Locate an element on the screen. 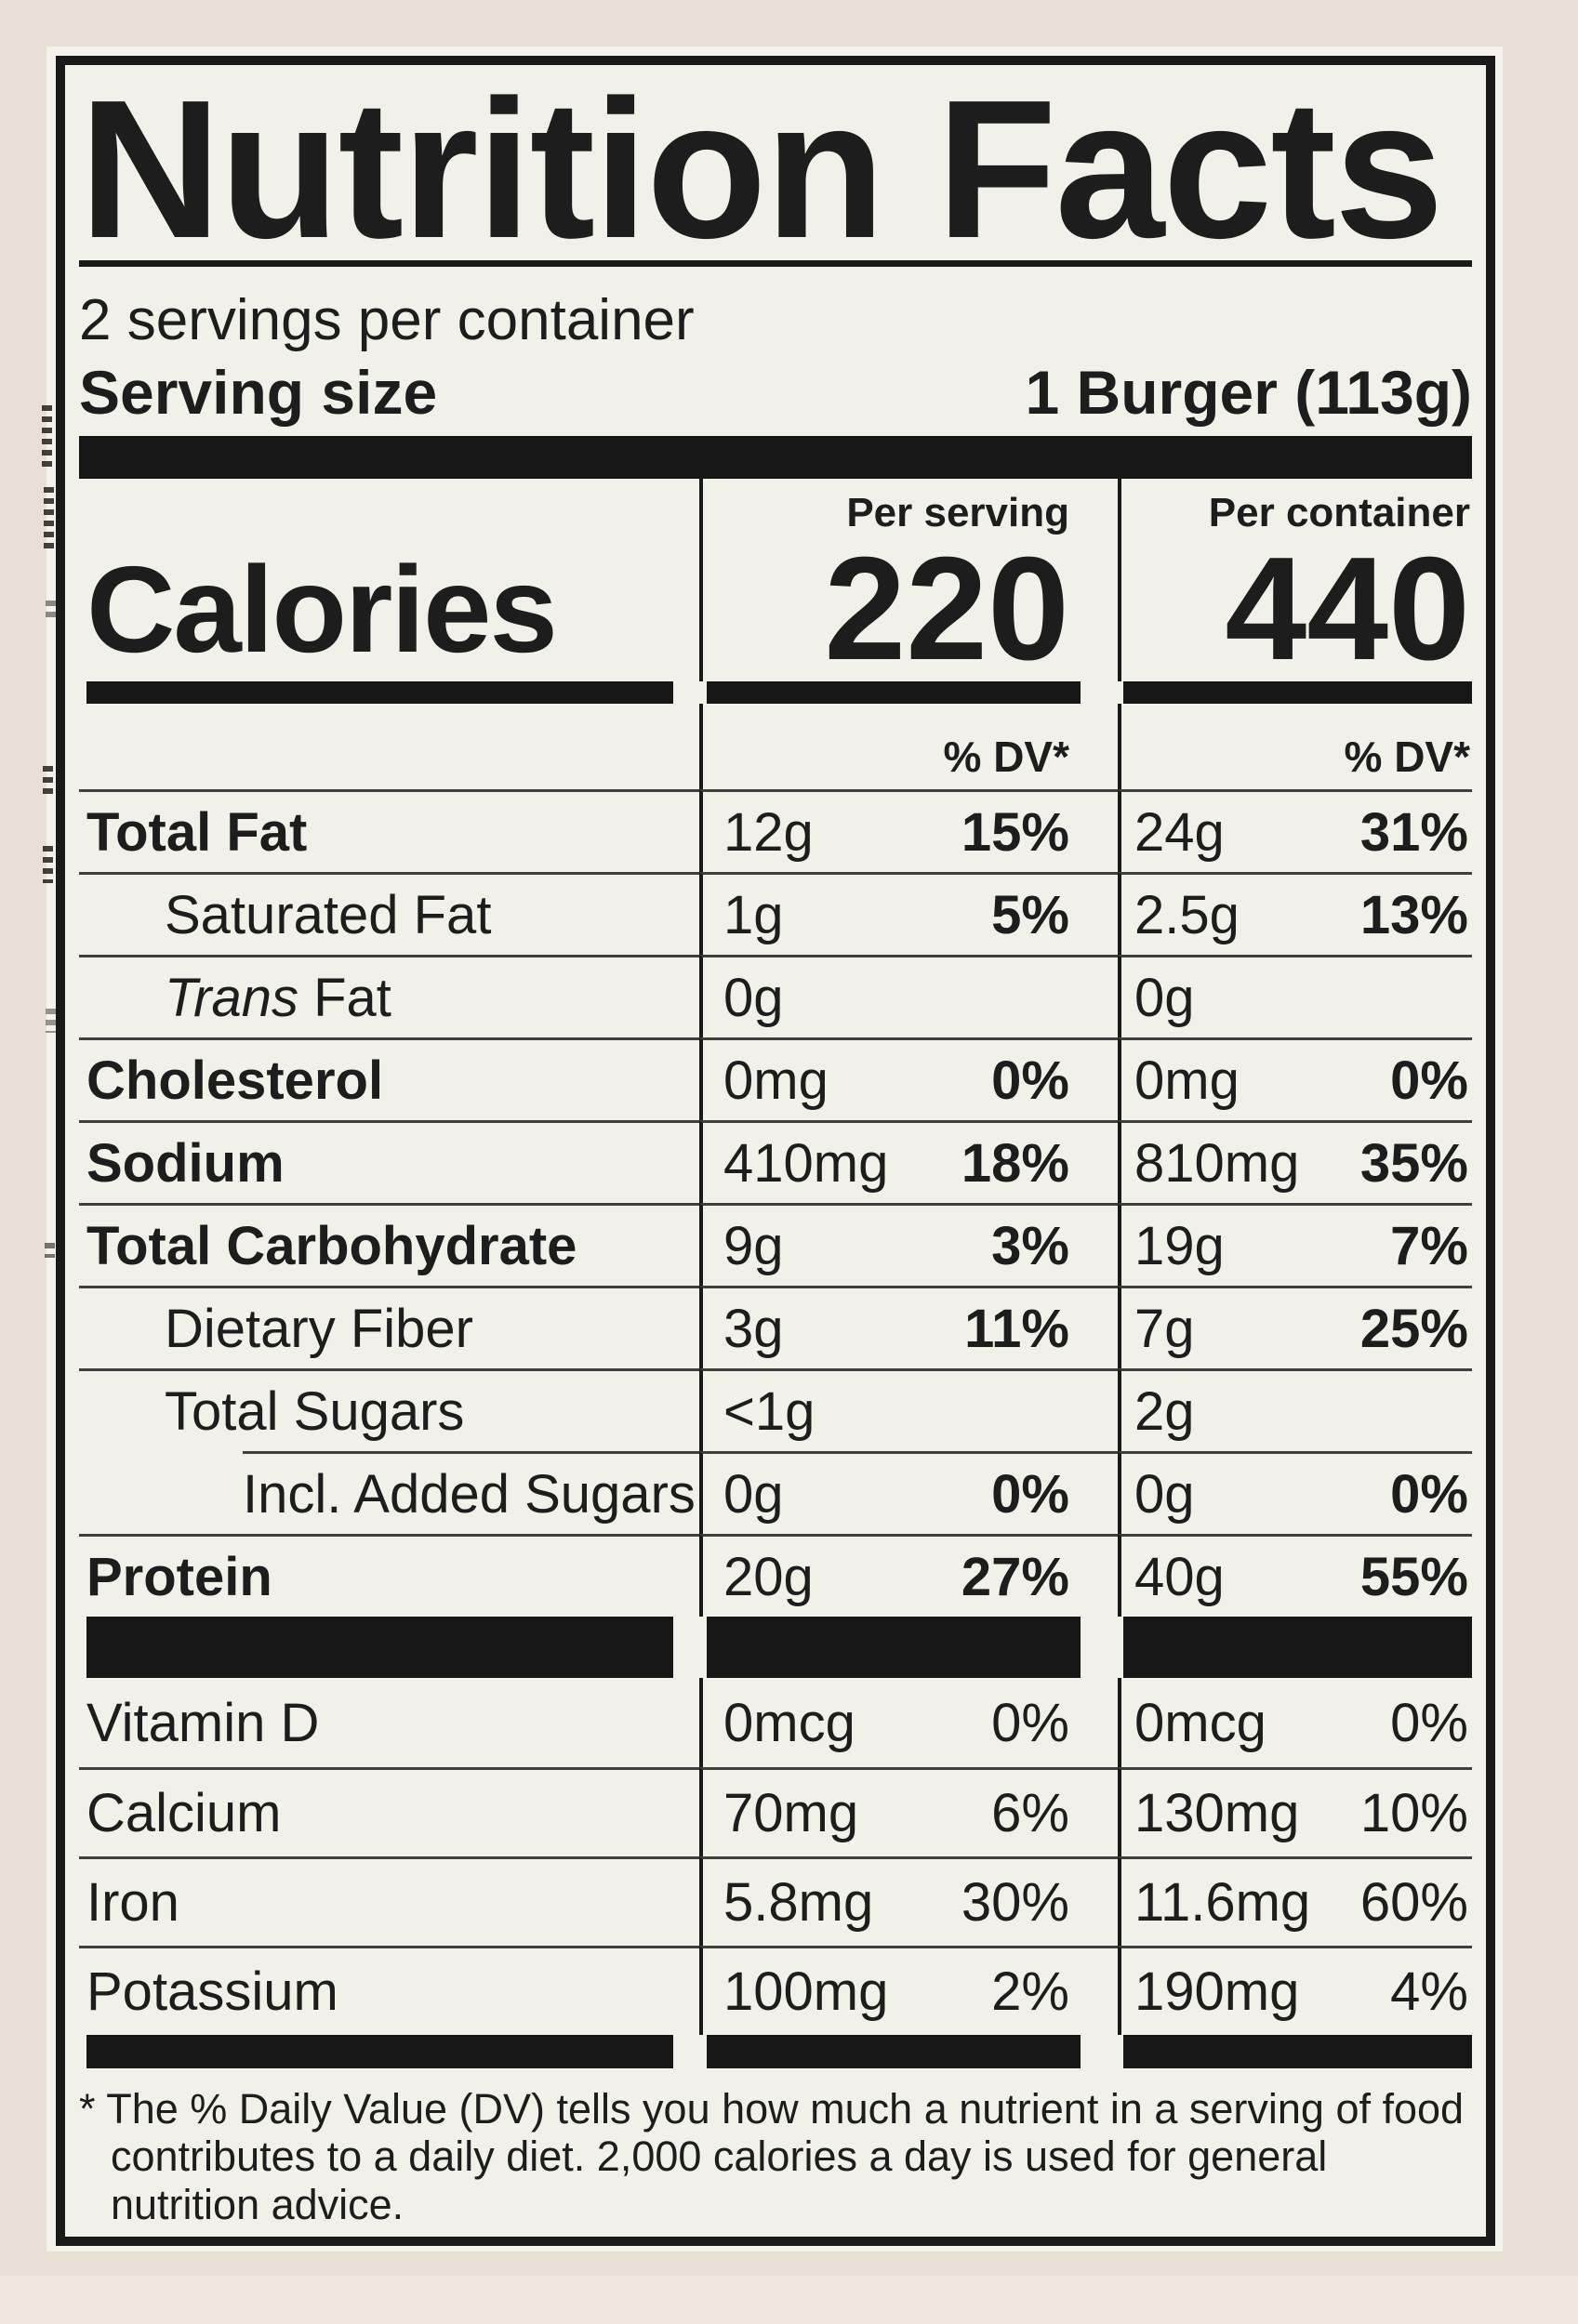 The width and height of the screenshot is (1578, 2324). dv-value: 31% is located at coordinates (1413, 832).